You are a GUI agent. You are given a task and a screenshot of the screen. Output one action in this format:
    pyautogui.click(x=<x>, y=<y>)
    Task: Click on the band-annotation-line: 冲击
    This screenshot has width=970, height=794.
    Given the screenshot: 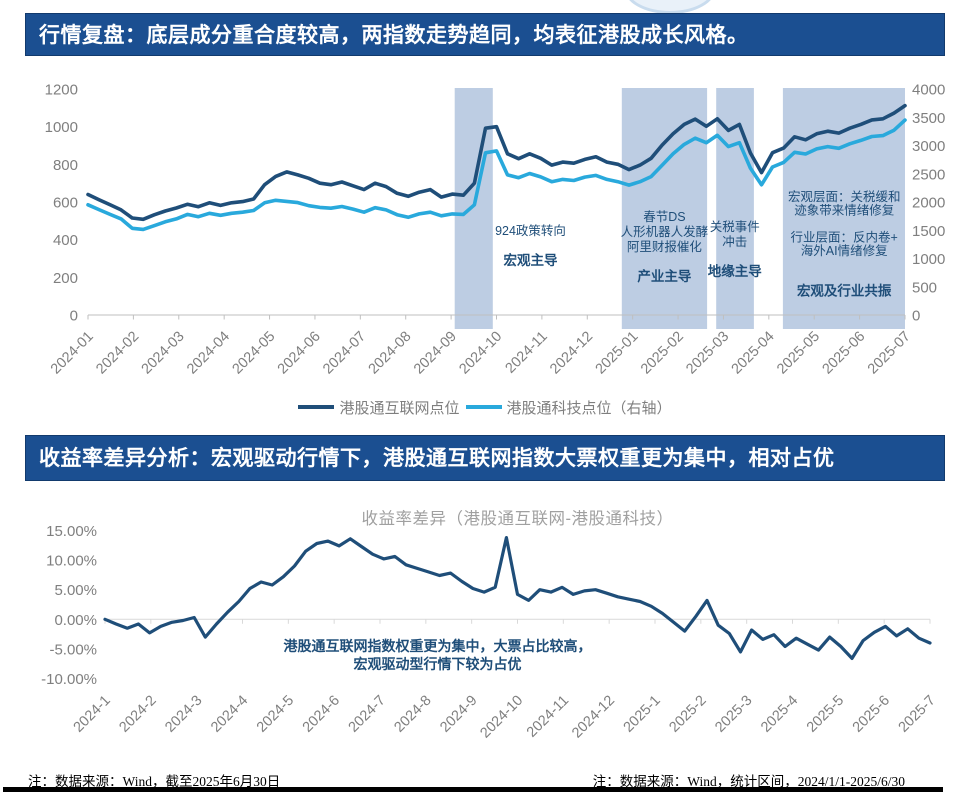 What is the action you would take?
    pyautogui.click(x=734, y=241)
    